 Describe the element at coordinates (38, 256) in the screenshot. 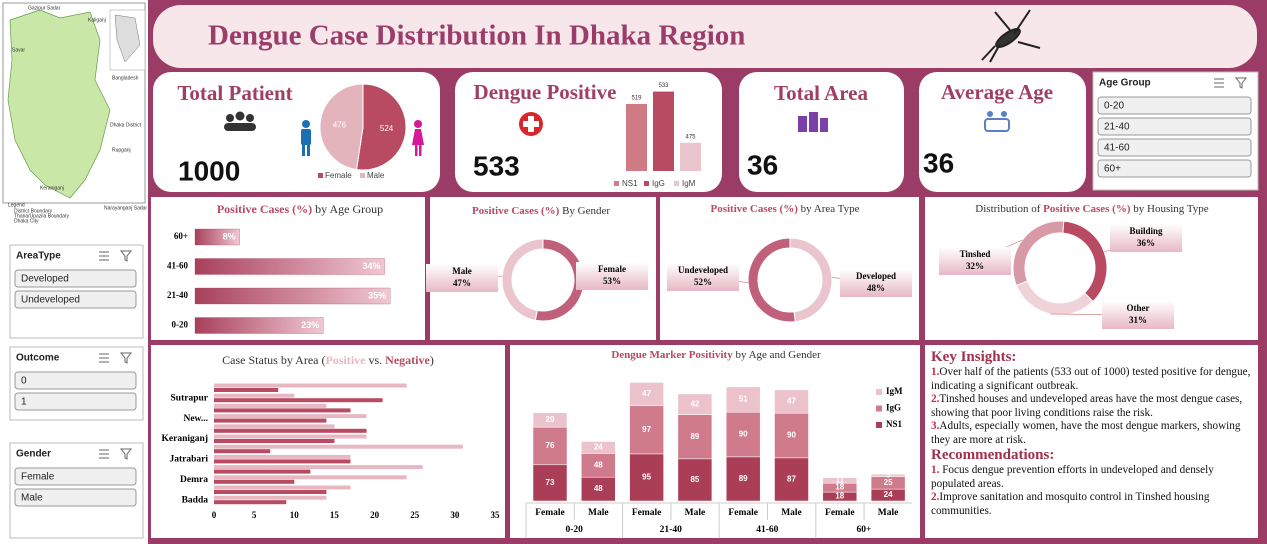

I see `slicer-title: AreaType` at that location.